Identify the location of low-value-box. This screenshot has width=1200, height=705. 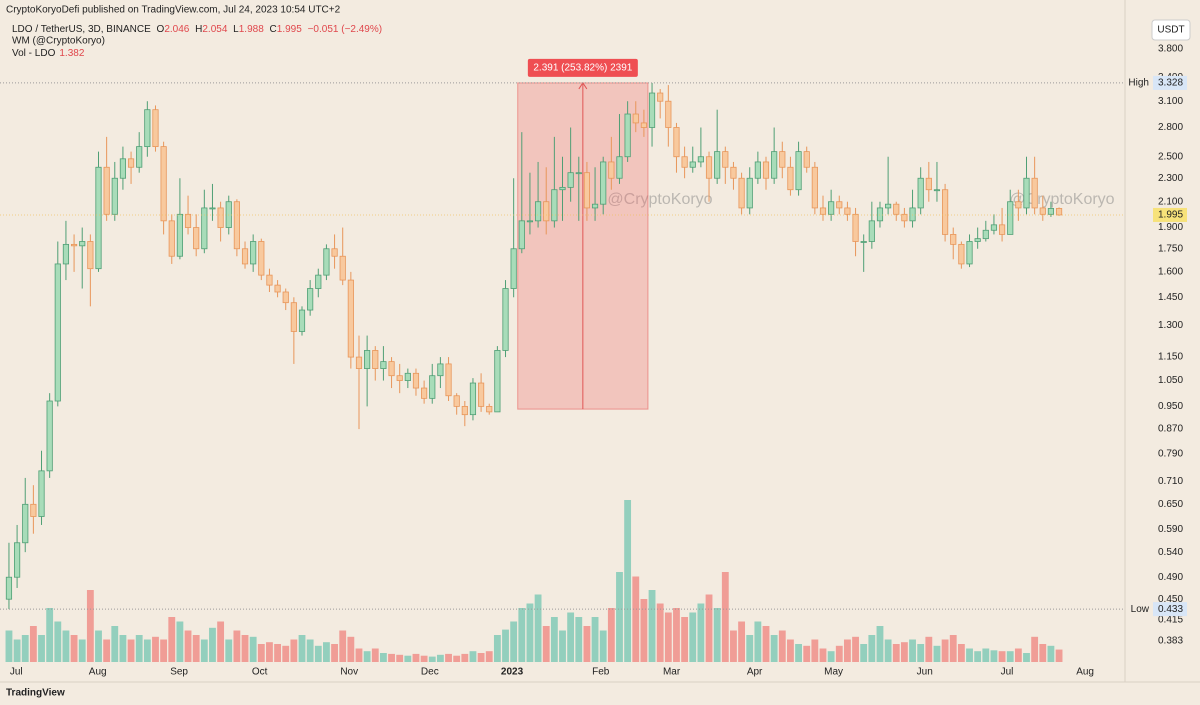
(1170, 609).